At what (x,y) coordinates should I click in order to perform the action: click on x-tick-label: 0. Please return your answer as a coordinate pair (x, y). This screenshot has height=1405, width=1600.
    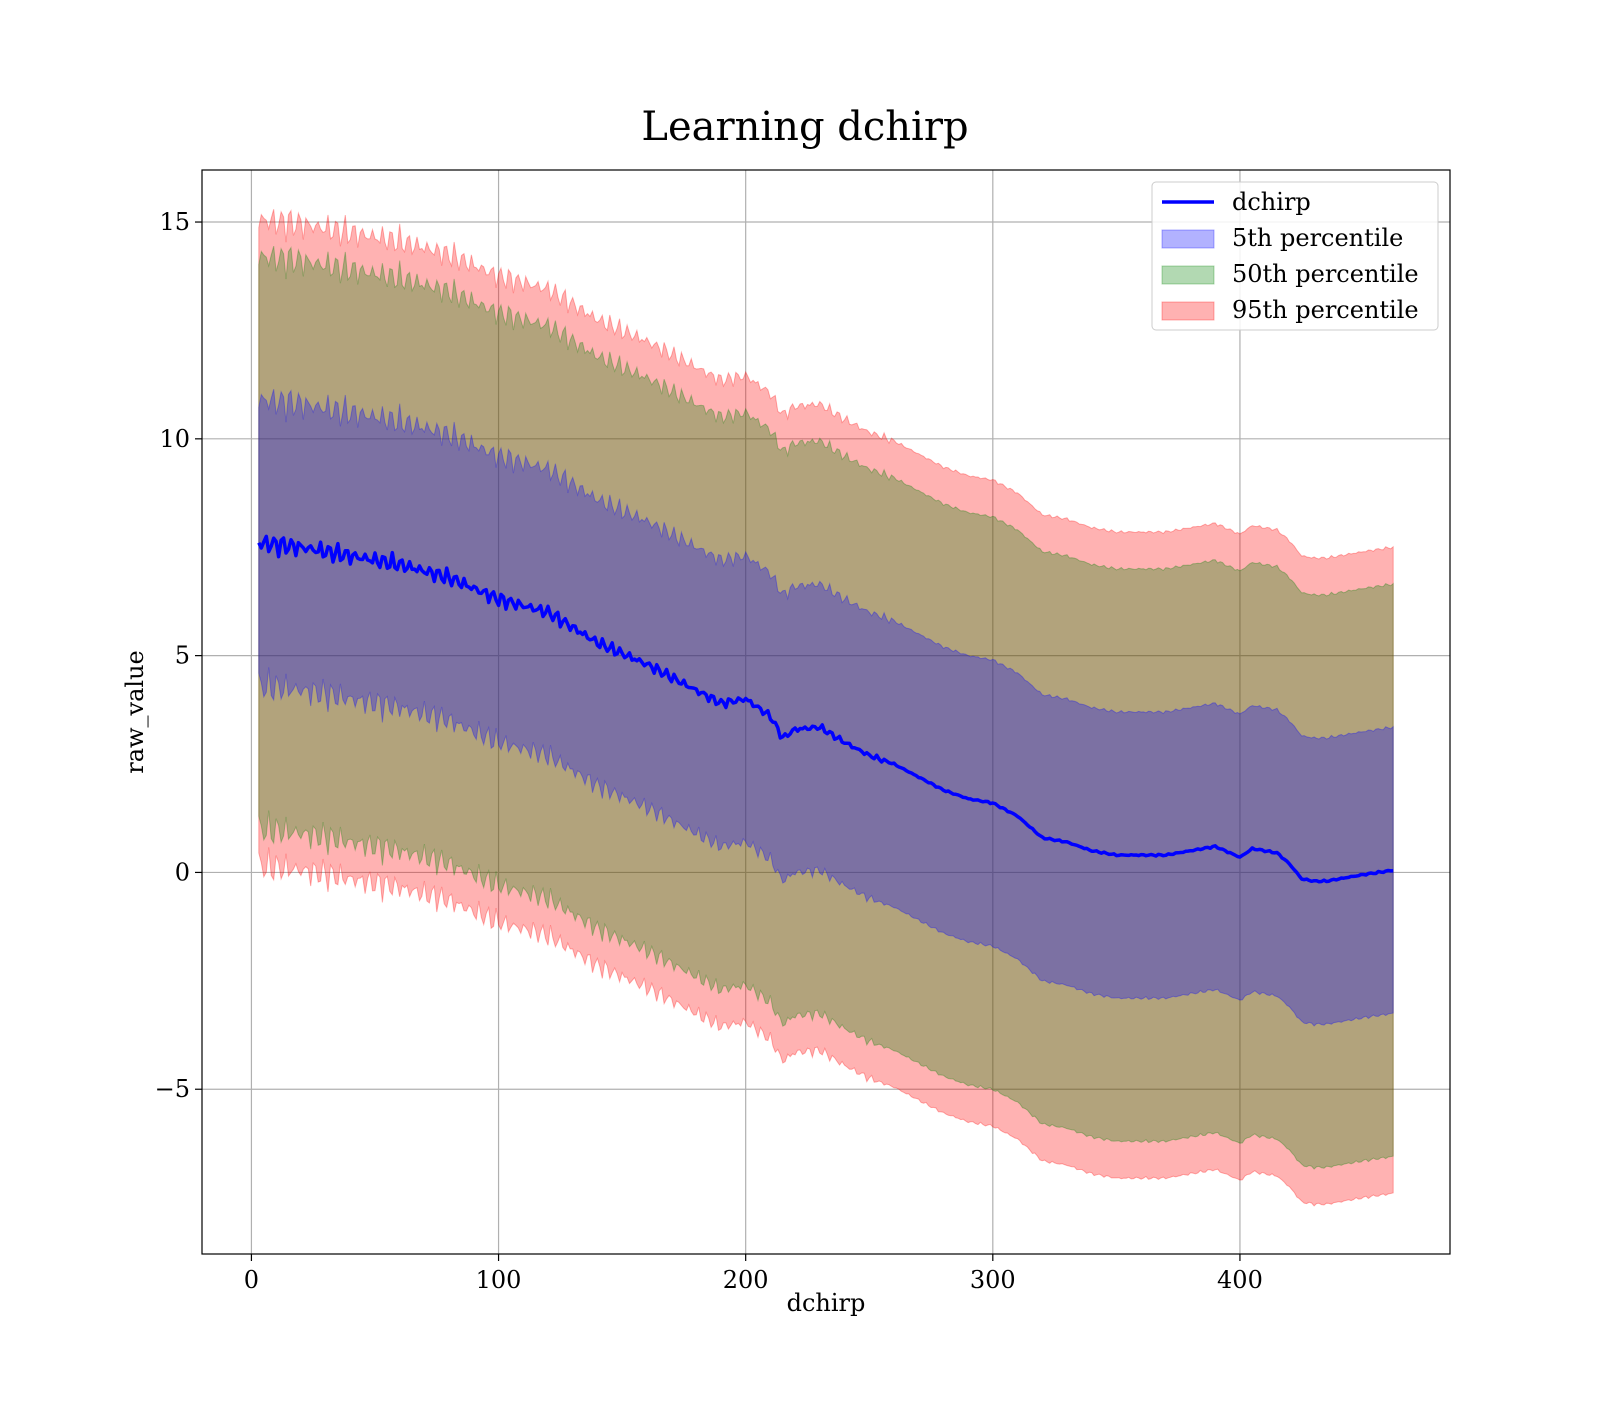
    Looking at the image, I should click on (251, 1280).